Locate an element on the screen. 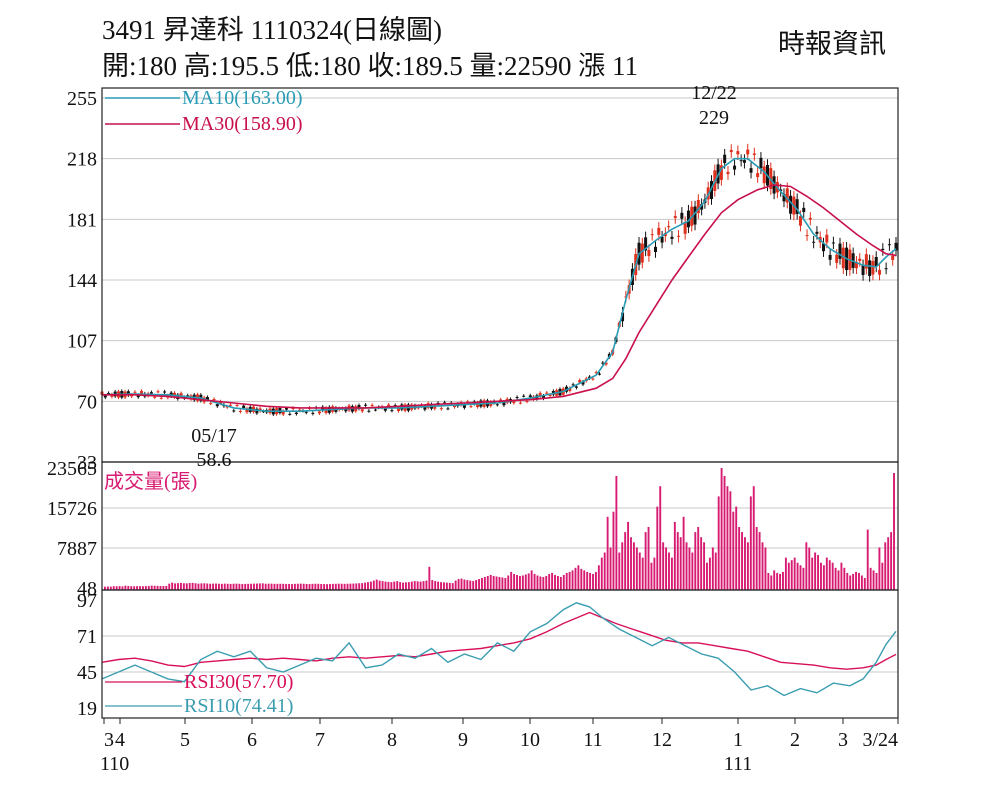 The height and width of the screenshot is (800, 1000). rsi-tick-label: 19 is located at coordinates (87, 709).